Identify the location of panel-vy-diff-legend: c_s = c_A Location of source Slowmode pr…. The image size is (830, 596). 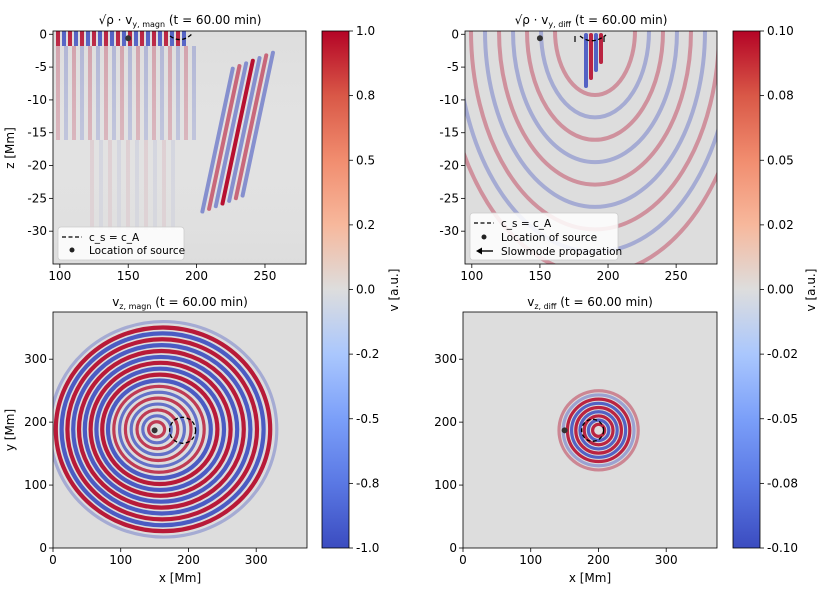
(545, 236).